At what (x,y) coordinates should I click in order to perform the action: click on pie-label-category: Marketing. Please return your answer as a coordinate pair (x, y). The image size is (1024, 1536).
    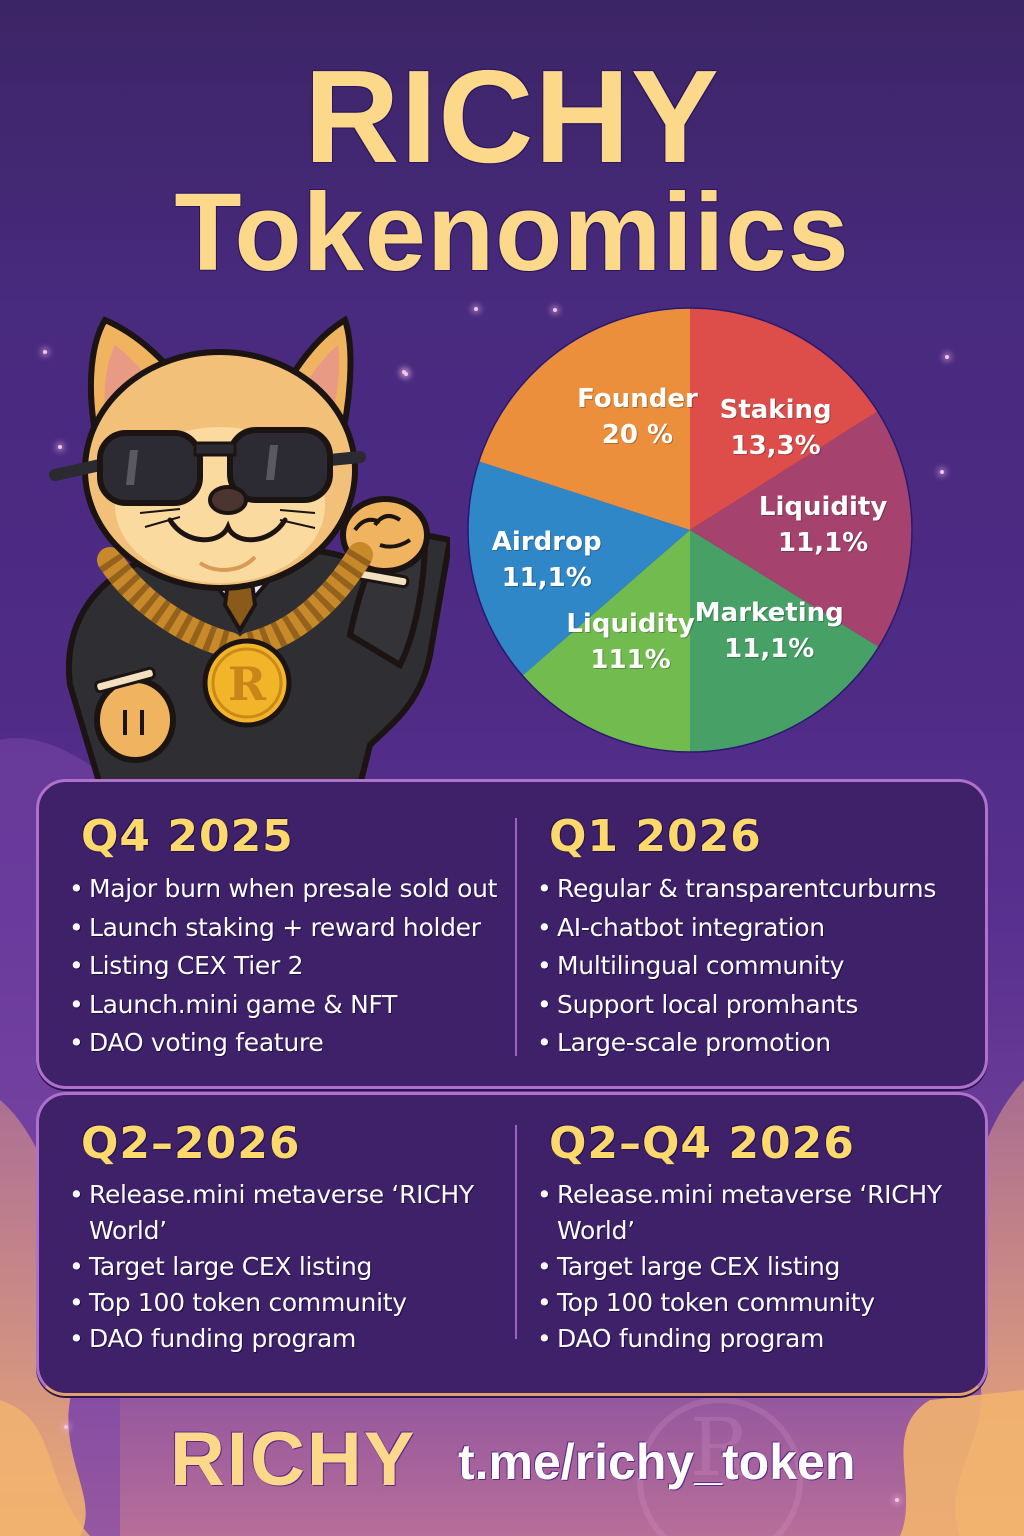
    Looking at the image, I should click on (769, 613).